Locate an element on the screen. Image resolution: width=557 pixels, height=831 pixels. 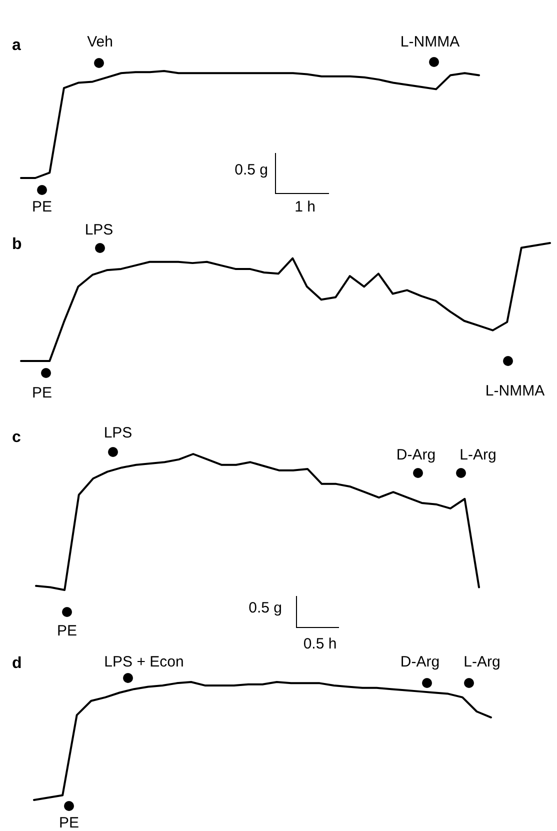
text: Veh is located at coordinates (100, 42).